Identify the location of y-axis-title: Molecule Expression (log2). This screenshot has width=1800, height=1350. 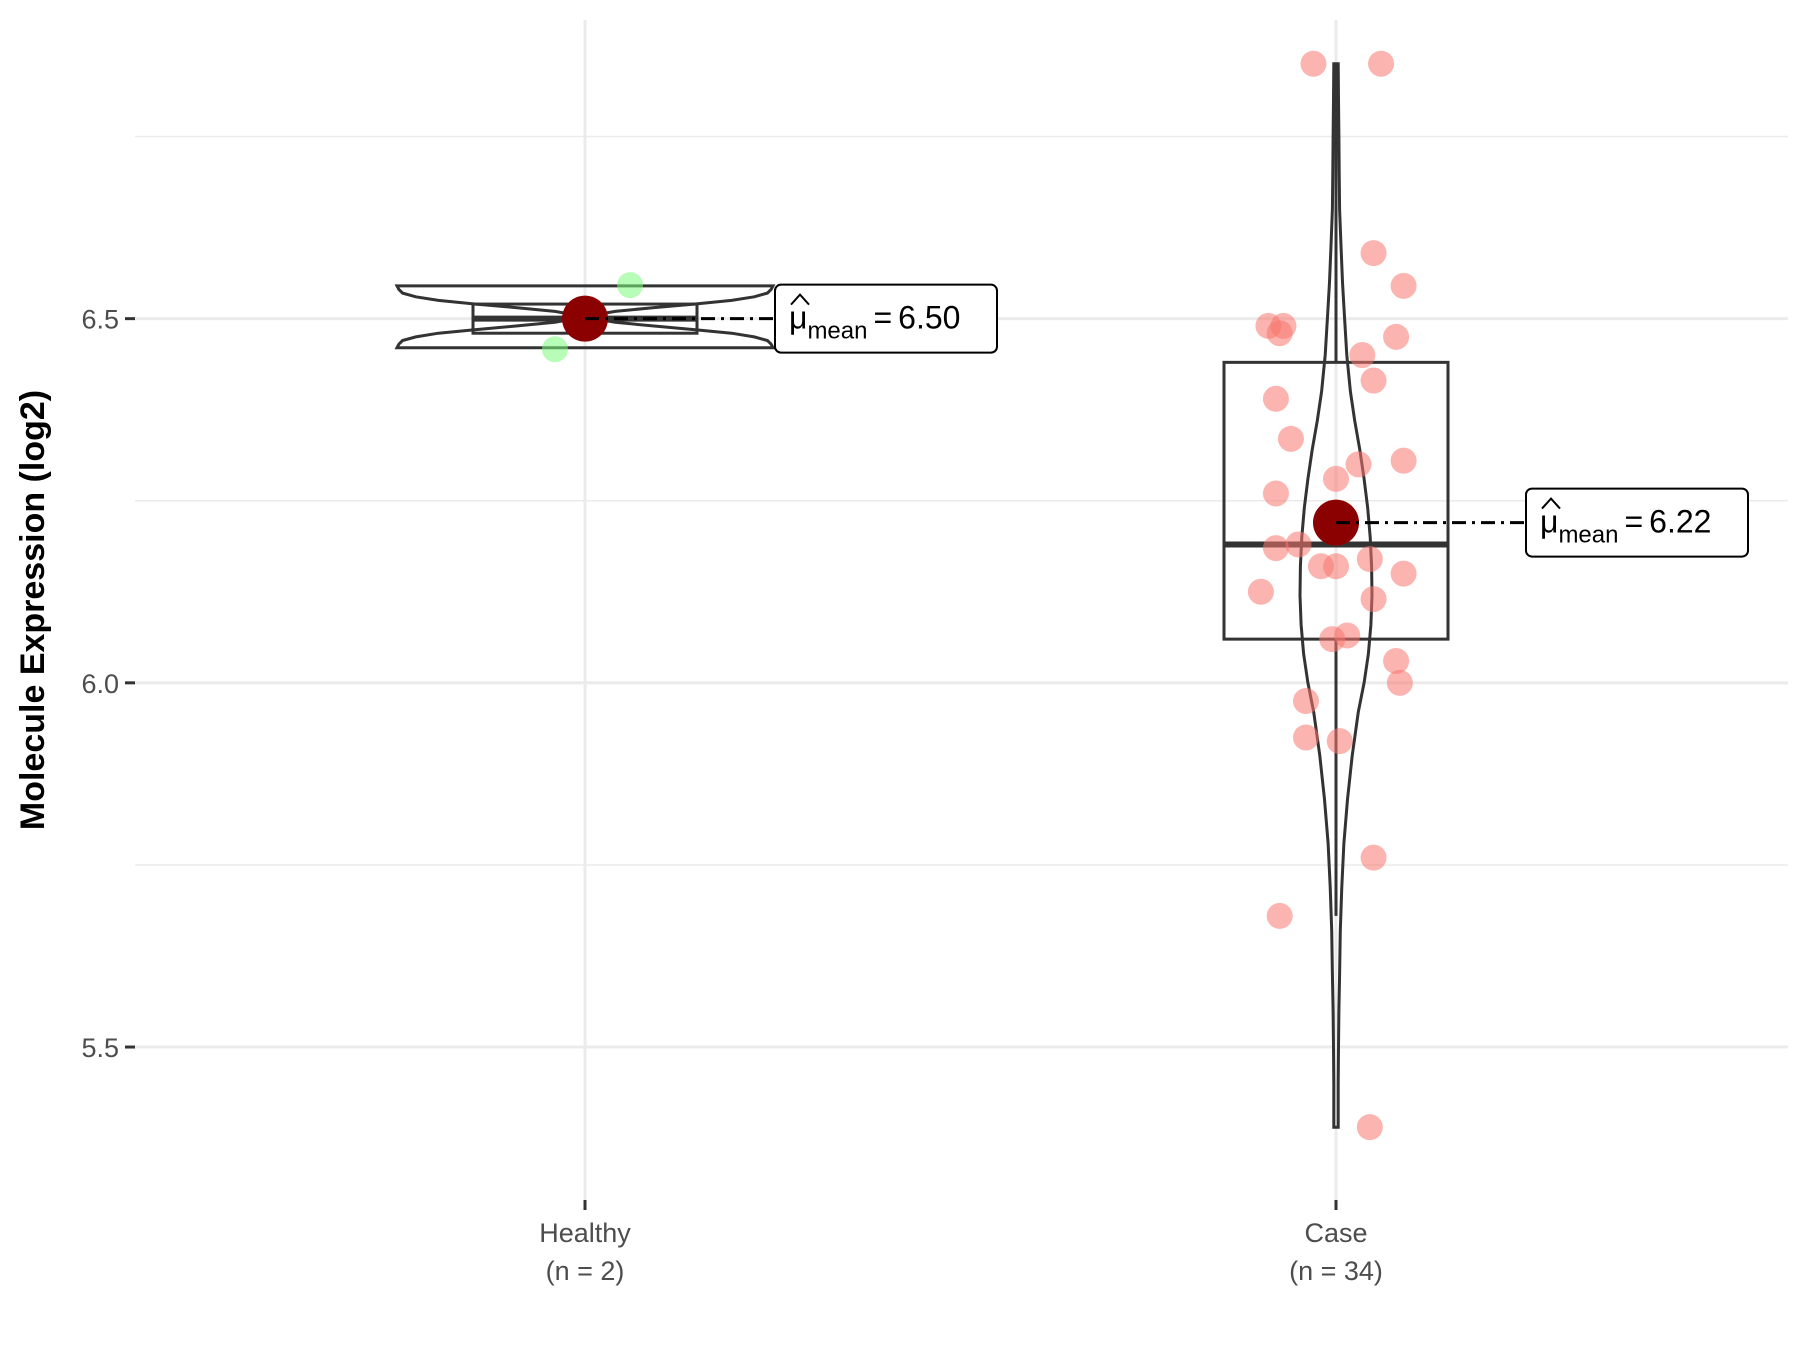
(33, 610).